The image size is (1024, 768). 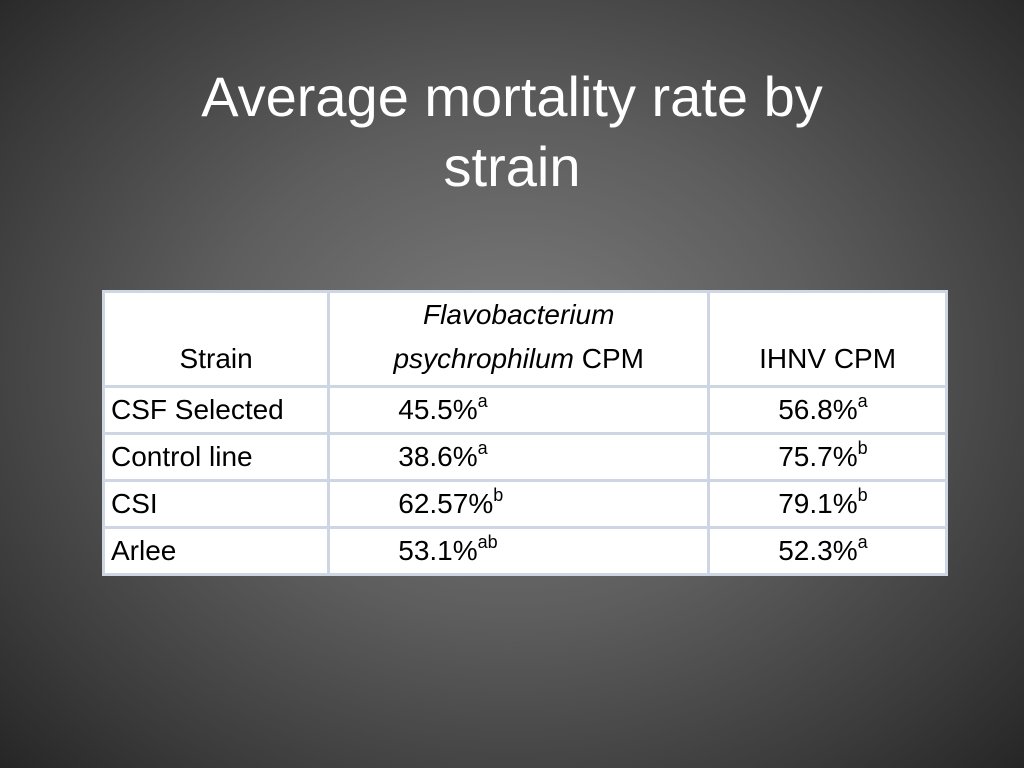 I want to click on strain-cell: CSF Selected, so click(x=216, y=410).